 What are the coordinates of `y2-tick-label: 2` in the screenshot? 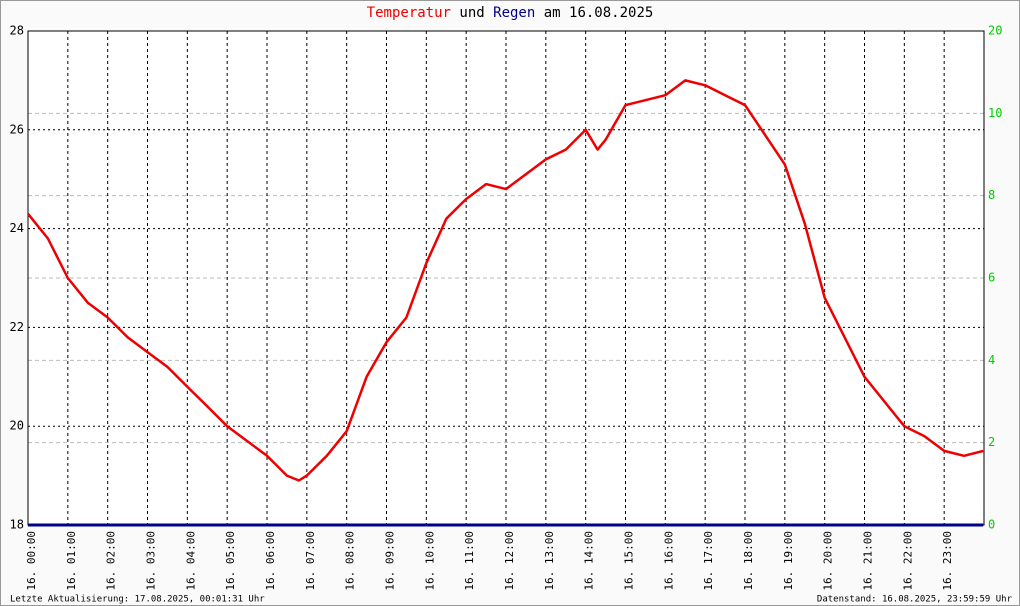 It's located at (991, 442).